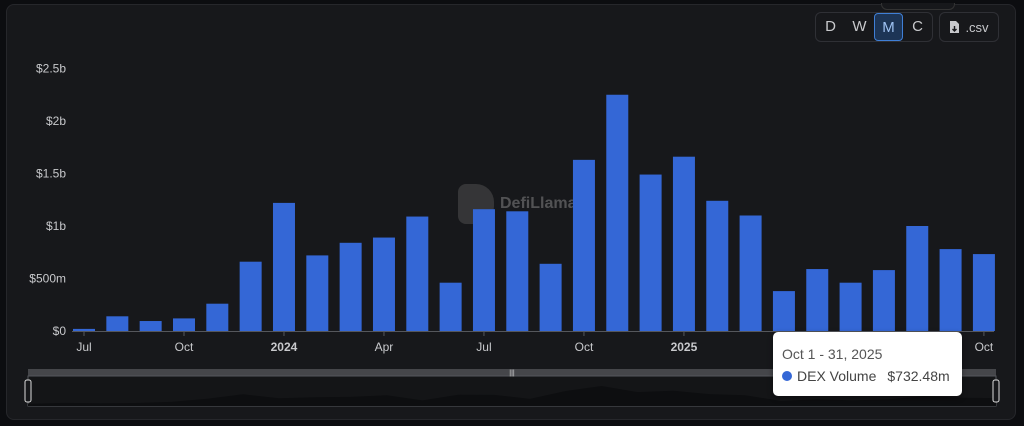 The height and width of the screenshot is (426, 1024). I want to click on interval-month-button: M, so click(888, 27).